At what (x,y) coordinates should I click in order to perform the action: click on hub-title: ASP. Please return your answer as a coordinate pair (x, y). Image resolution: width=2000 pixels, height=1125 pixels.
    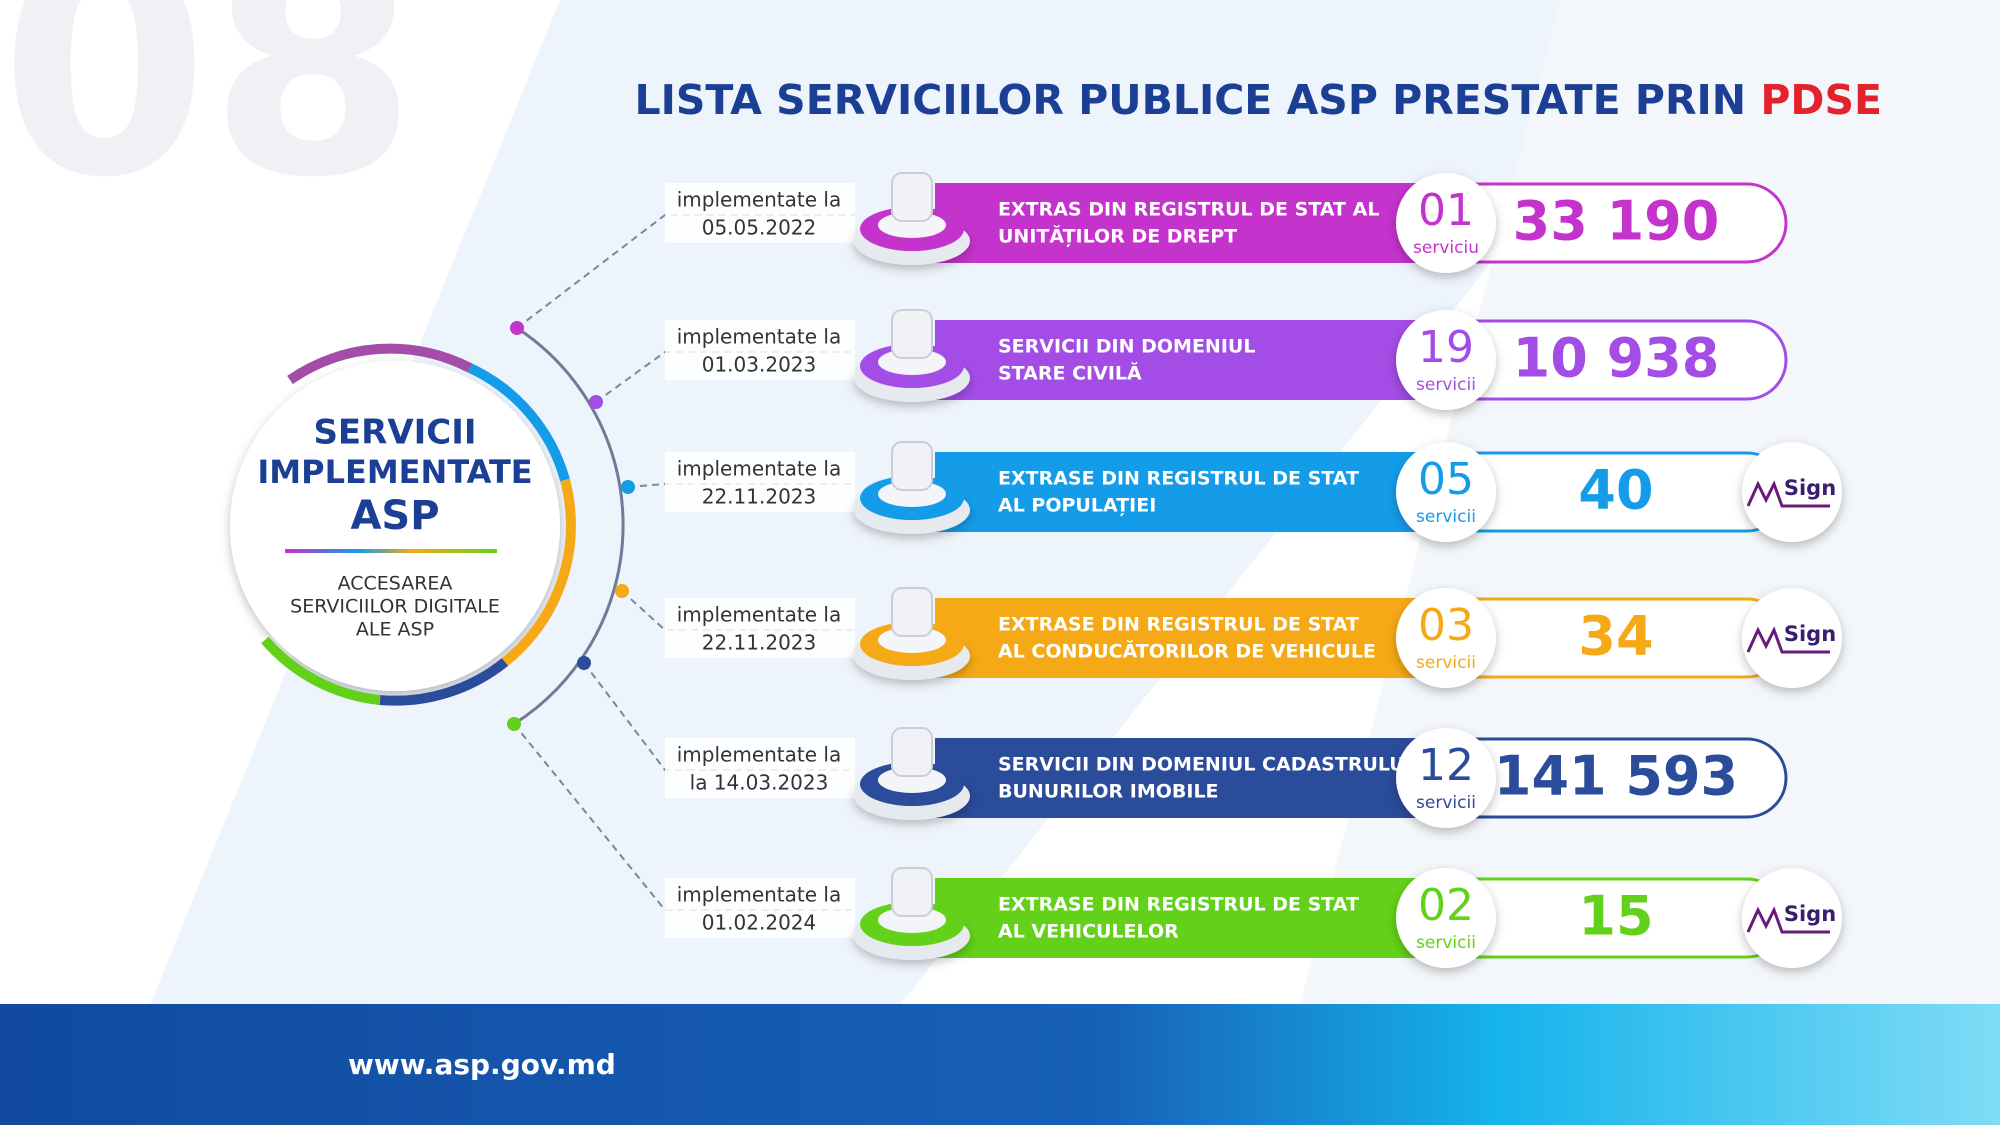
    Looking at the image, I should click on (394, 516).